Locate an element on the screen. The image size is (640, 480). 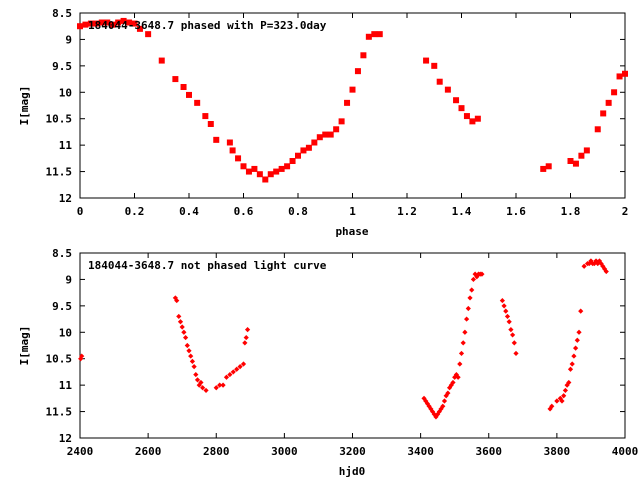
x-tick-labels: 0 0.2 0.4 0.6 0.8 1 1.2 1.4 1.6 1.8 2 is located at coordinates (353, 211).